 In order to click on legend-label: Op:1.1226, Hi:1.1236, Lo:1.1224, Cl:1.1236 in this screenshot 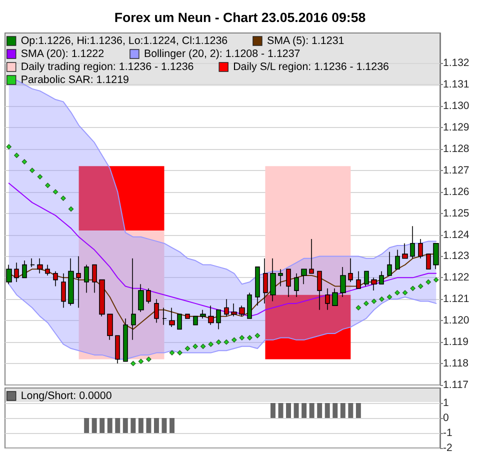, I will do `click(124, 41)`.